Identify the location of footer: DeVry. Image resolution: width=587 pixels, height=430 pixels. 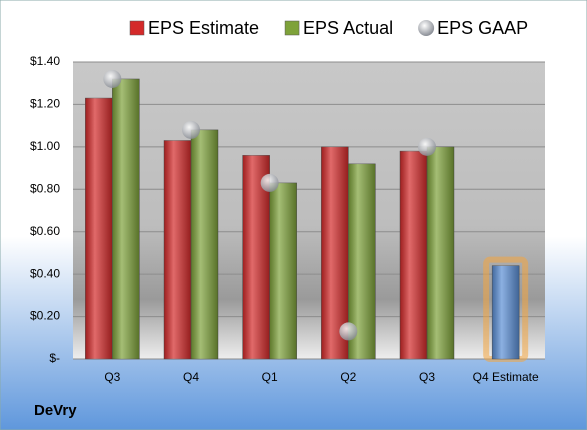
(55, 410).